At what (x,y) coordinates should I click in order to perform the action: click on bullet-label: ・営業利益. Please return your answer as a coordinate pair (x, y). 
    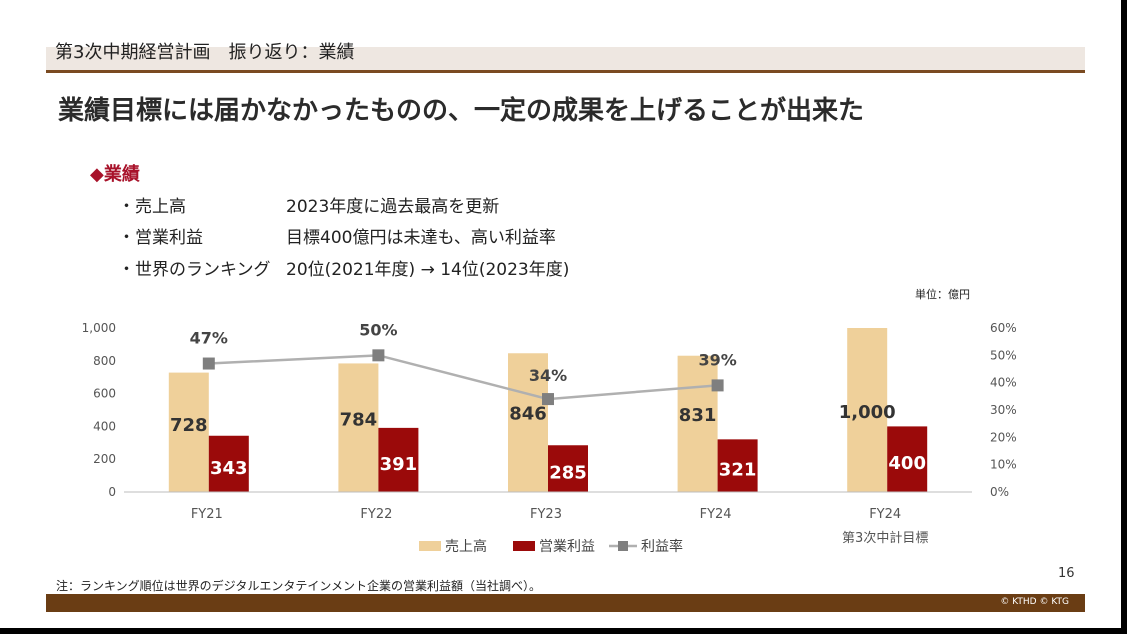
    Looking at the image, I should click on (160, 238).